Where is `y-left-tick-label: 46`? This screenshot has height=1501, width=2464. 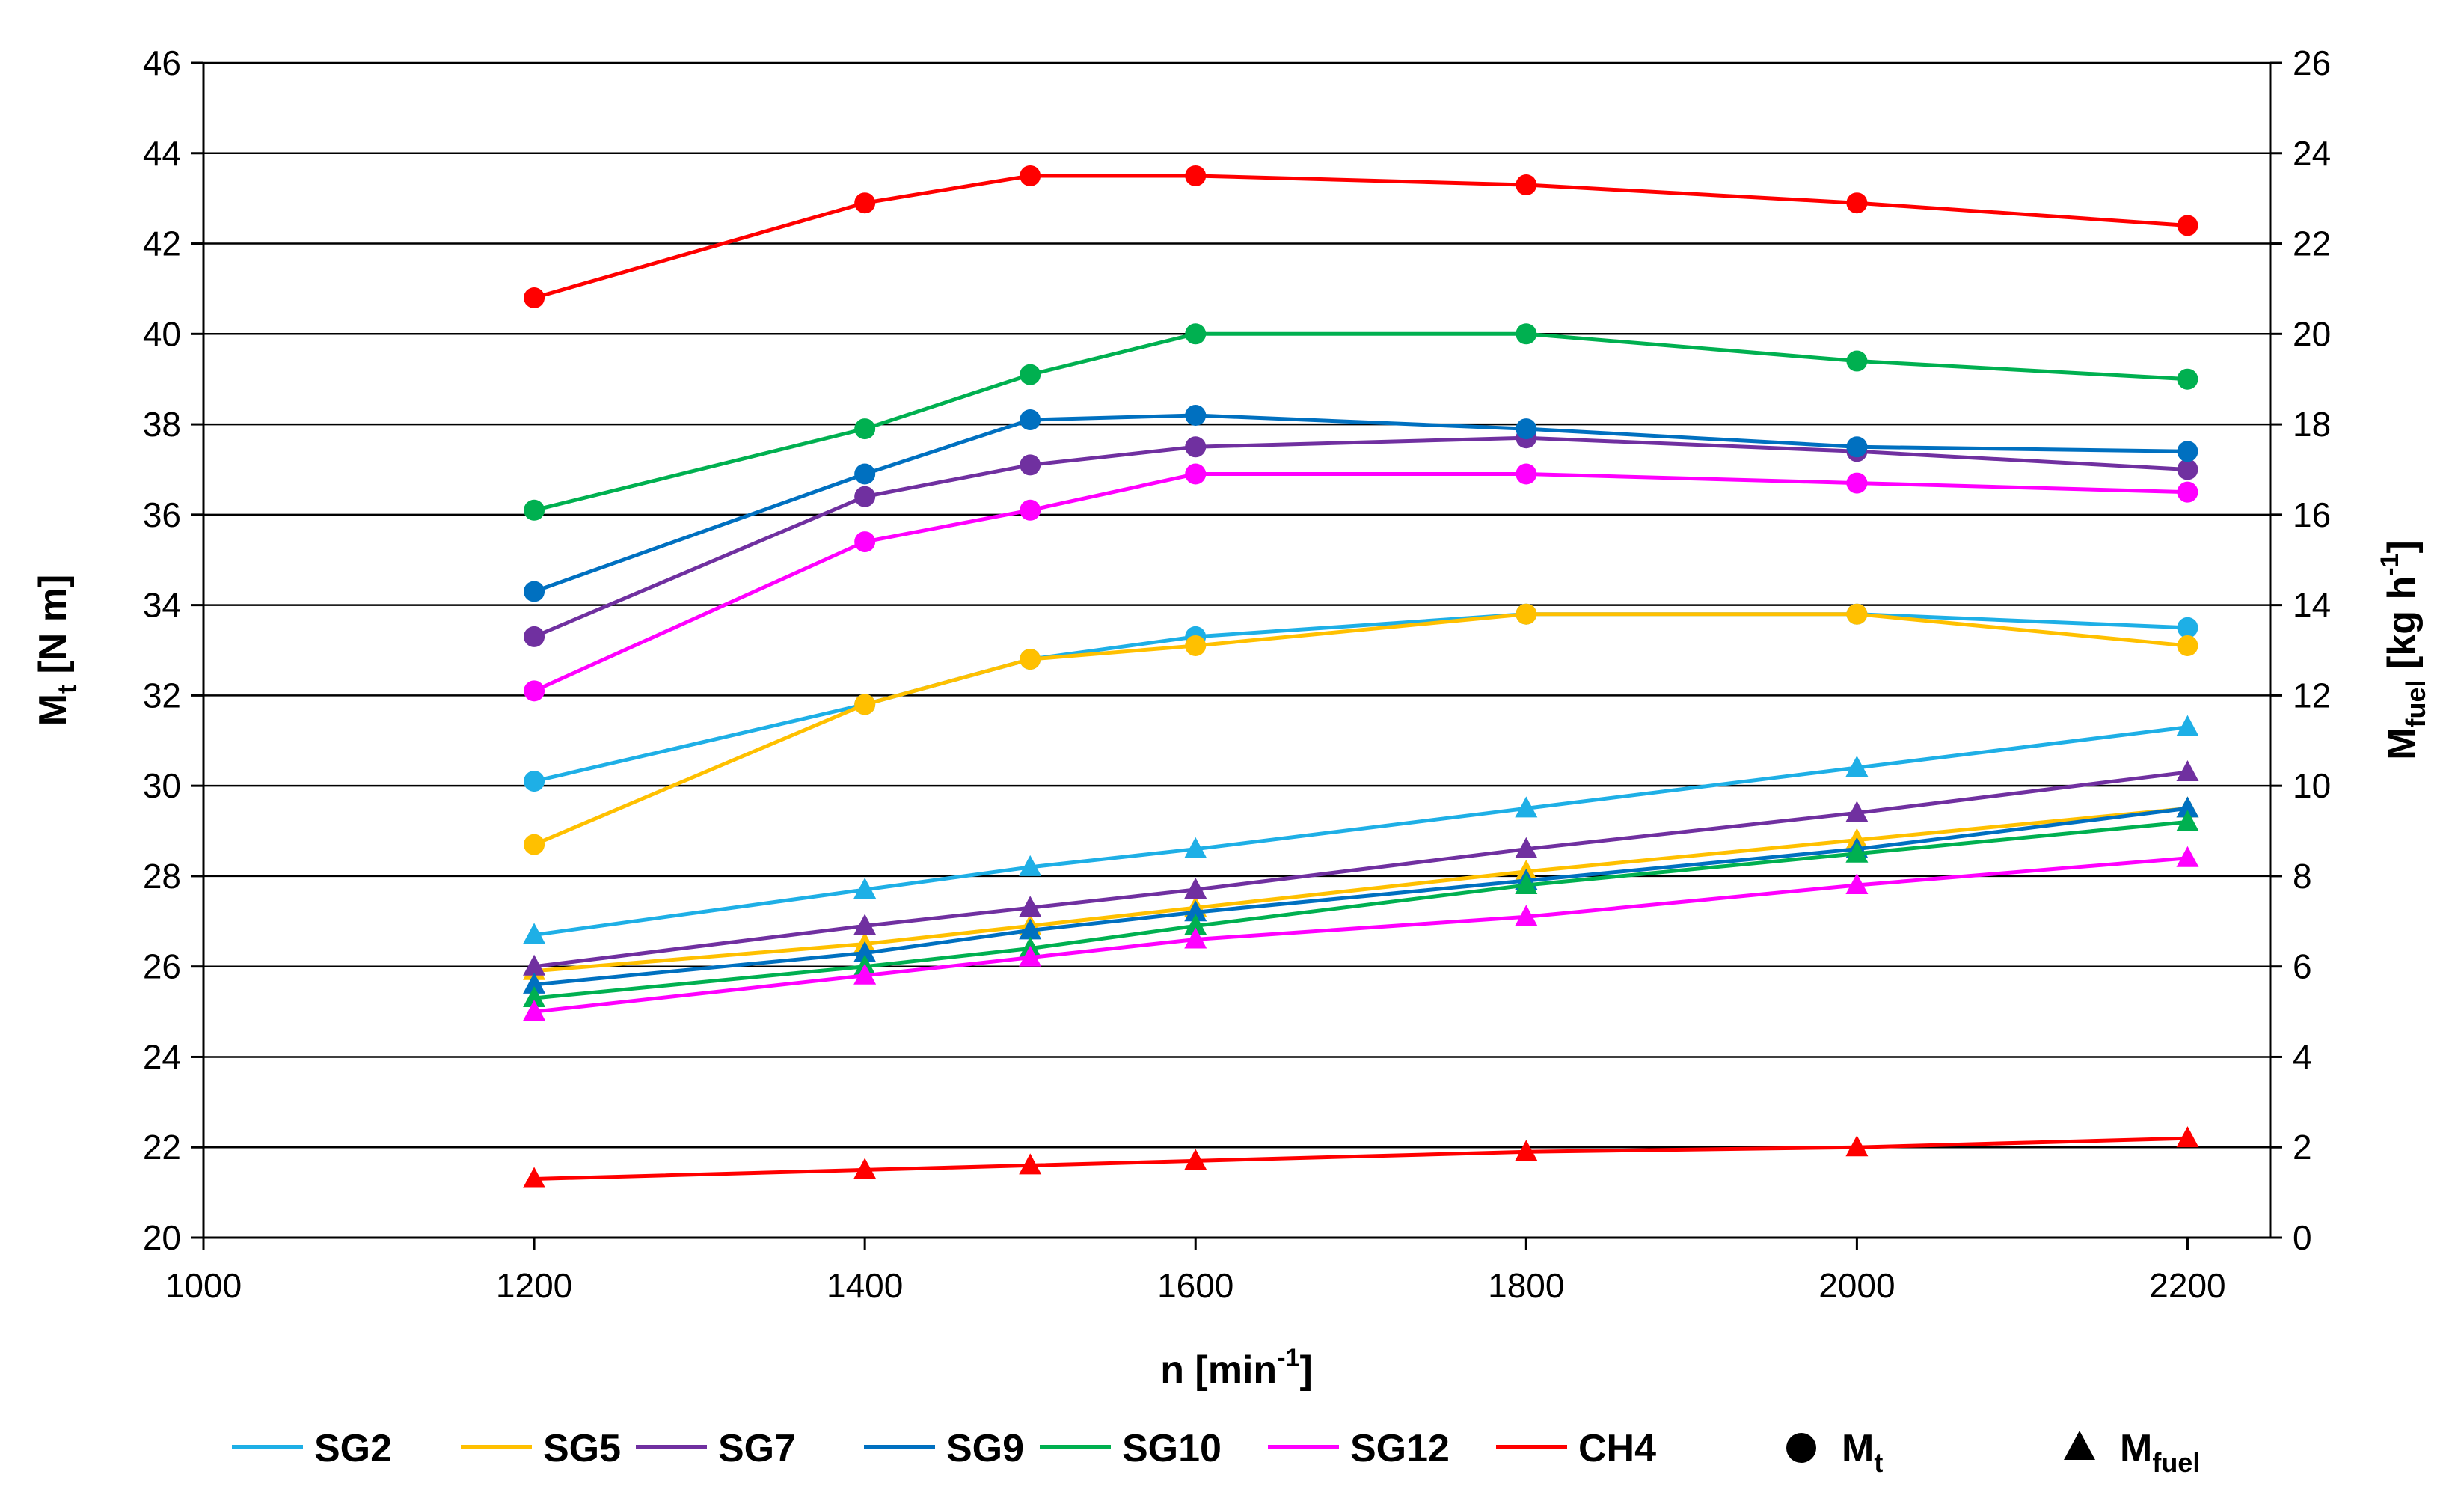 y-left-tick-label: 46 is located at coordinates (162, 62).